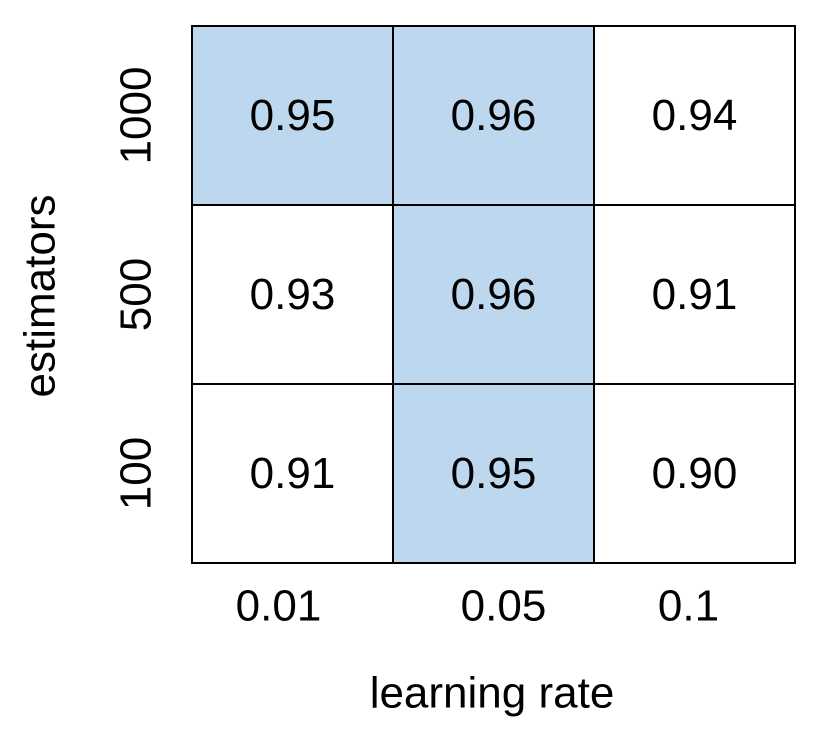 This screenshot has height=733, width=830. I want to click on cell-value-label: 0.90, so click(695, 473).